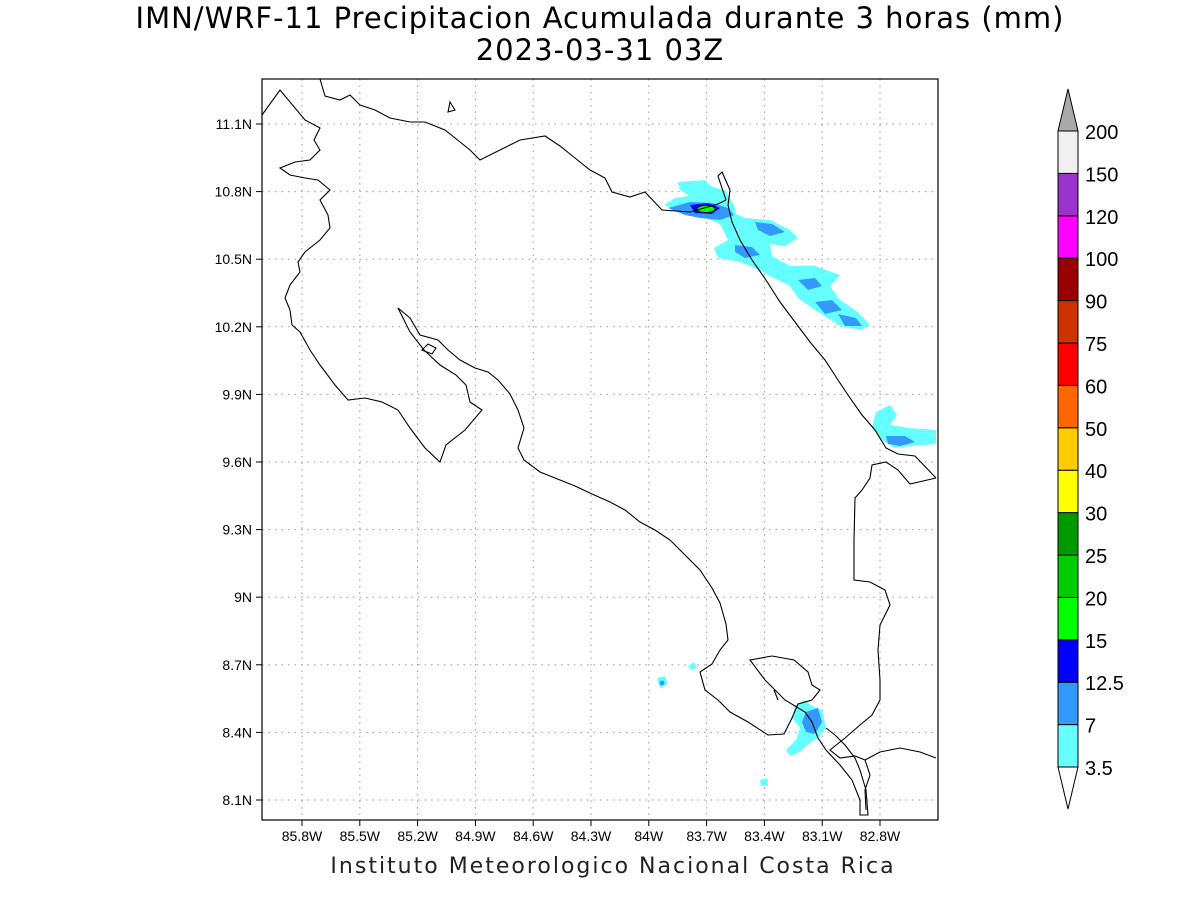 The height and width of the screenshot is (900, 1200). What do you see at coordinates (1096, 515) in the screenshot?
I see `colorbar-label: 30` at bounding box center [1096, 515].